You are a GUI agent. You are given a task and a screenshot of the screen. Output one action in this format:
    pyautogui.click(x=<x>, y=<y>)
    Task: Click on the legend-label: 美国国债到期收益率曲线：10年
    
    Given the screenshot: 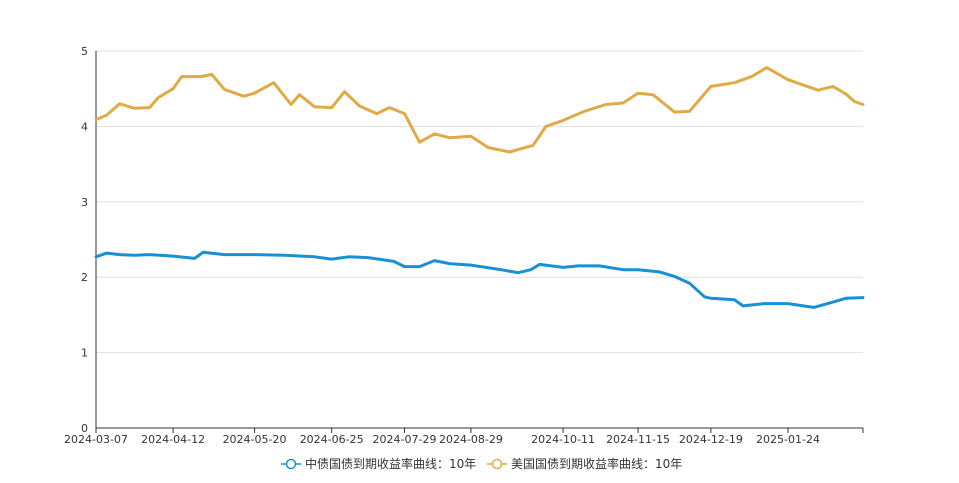 What is the action you would take?
    pyautogui.click(x=596, y=463)
    